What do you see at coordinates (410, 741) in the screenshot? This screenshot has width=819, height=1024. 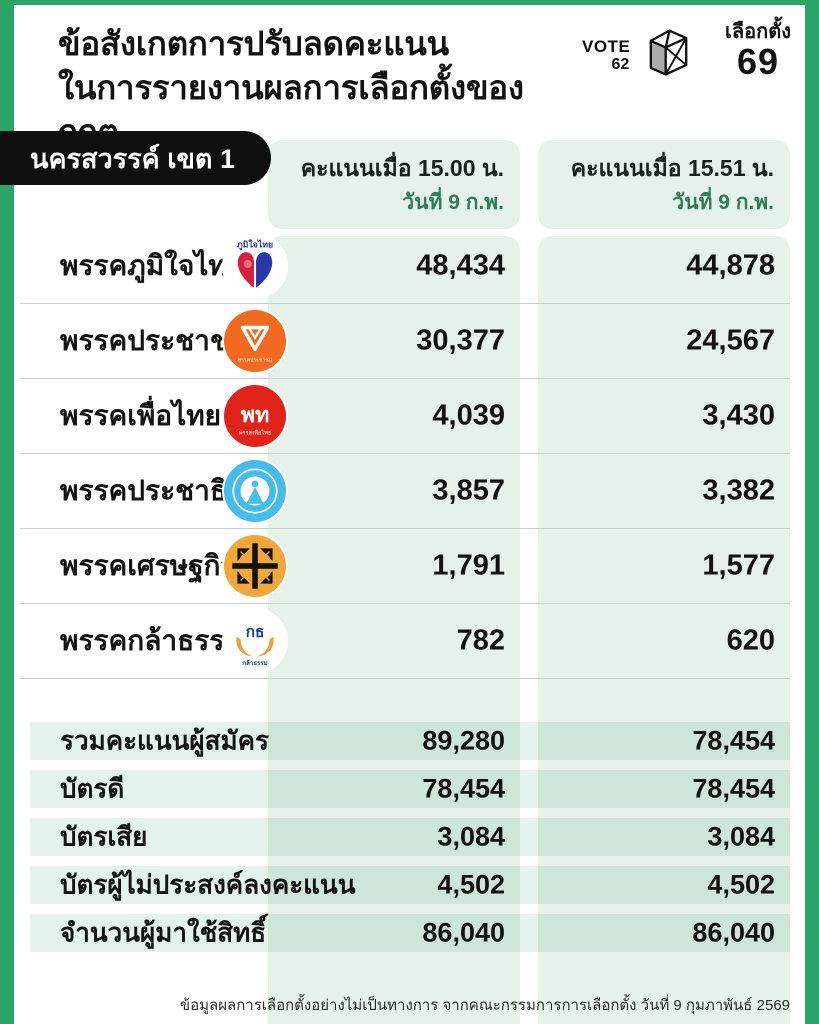 I see `summary-row-total-candidate-votes: รวมคะแนนผู้สมัคร 89,280 78,454` at bounding box center [410, 741].